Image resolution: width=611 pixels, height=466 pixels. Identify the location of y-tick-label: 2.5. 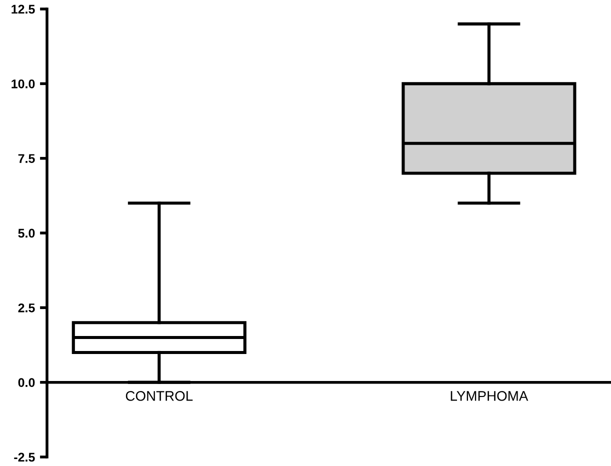
(26, 307).